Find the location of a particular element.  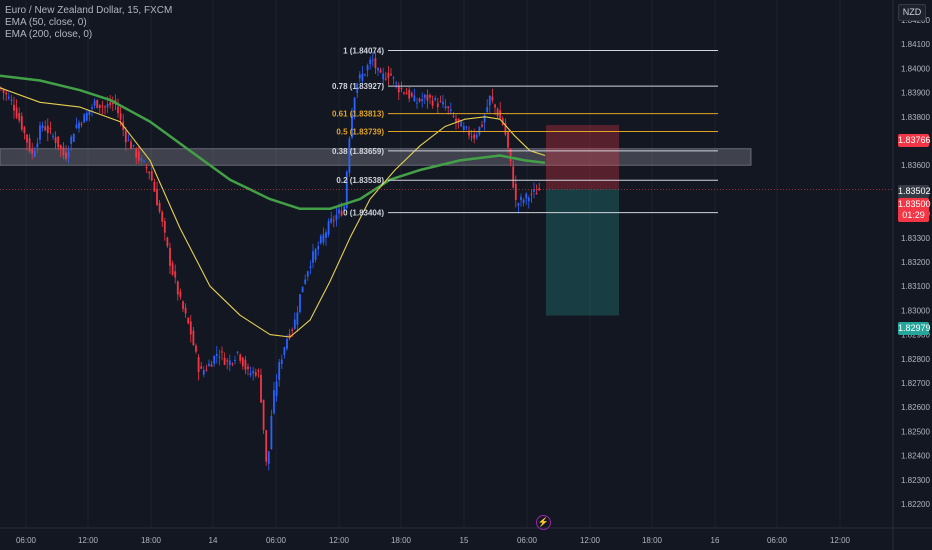

y-tick-label: 1.84000 is located at coordinates (915, 68).